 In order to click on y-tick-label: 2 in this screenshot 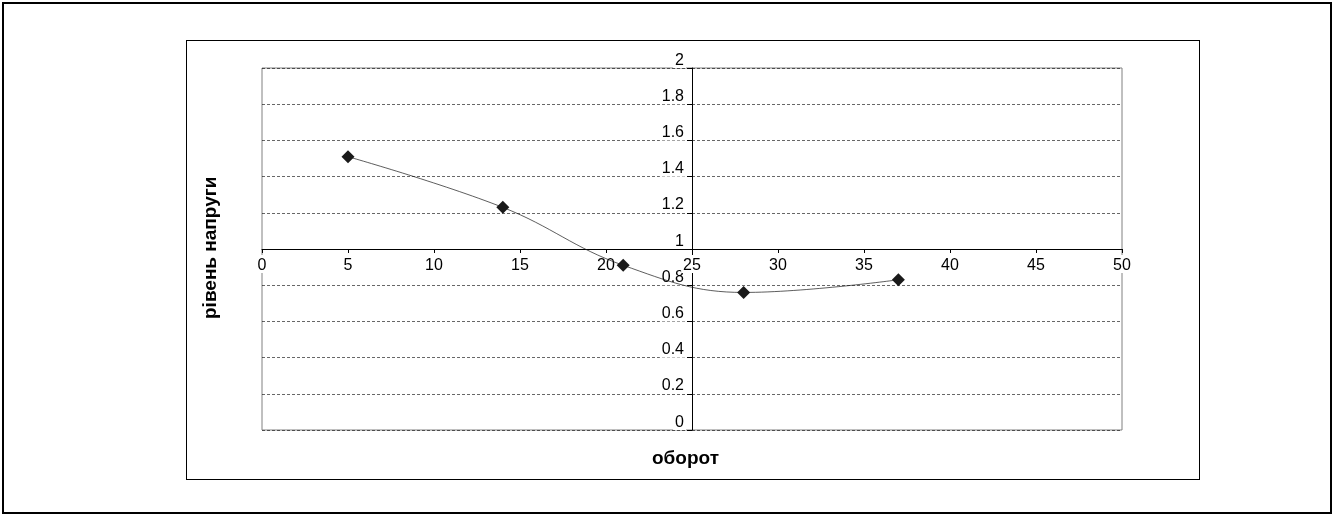, I will do `click(680, 59)`.